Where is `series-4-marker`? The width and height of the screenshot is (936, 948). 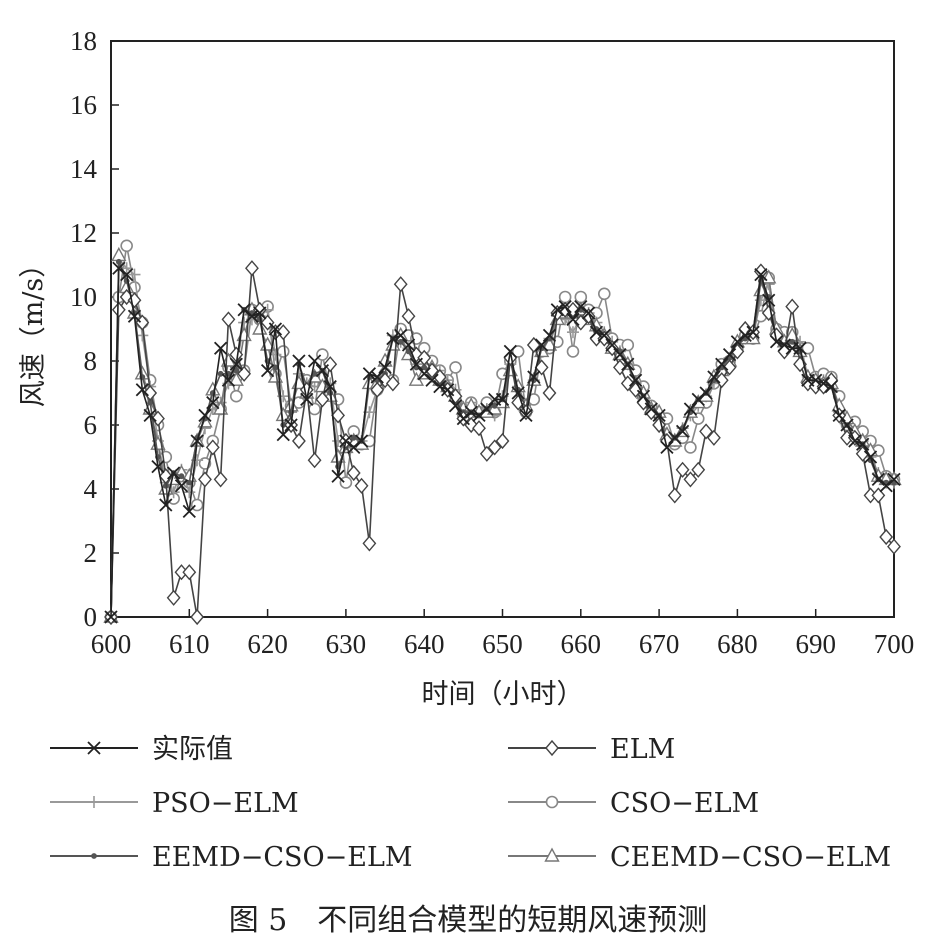
series-4-marker is located at coordinates (220, 373).